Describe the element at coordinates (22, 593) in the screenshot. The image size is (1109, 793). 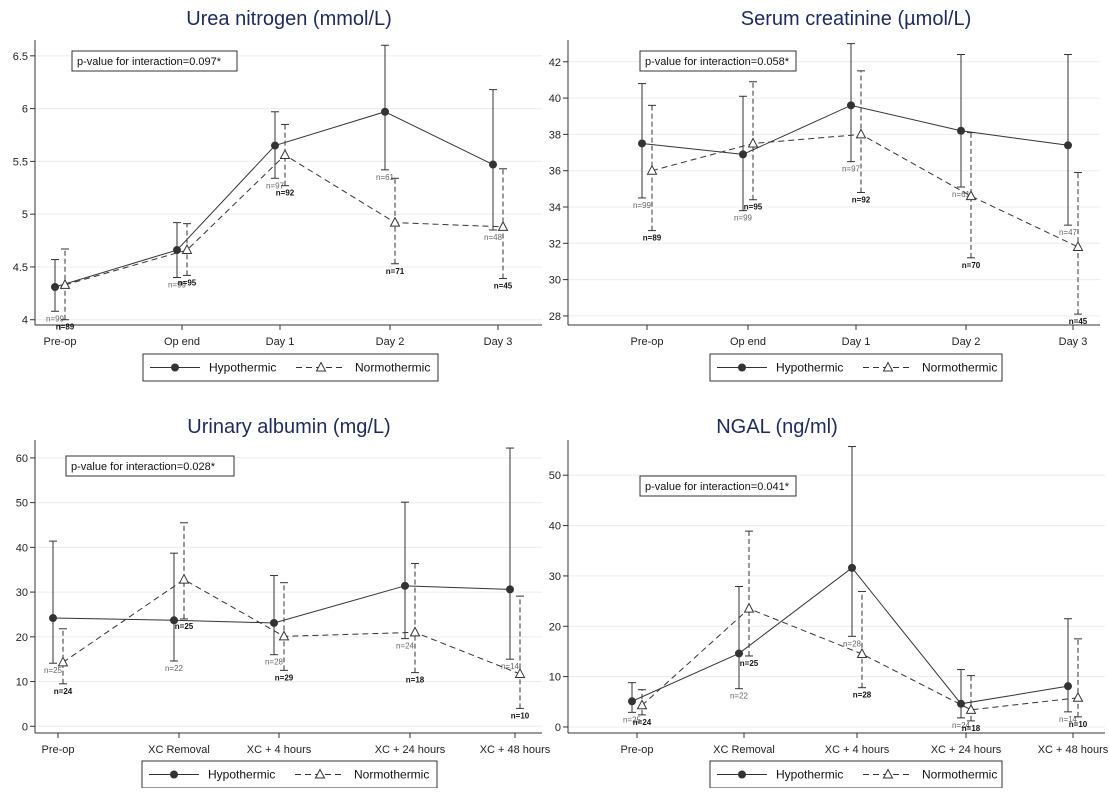
I see `y-tick-label: 30` at that location.